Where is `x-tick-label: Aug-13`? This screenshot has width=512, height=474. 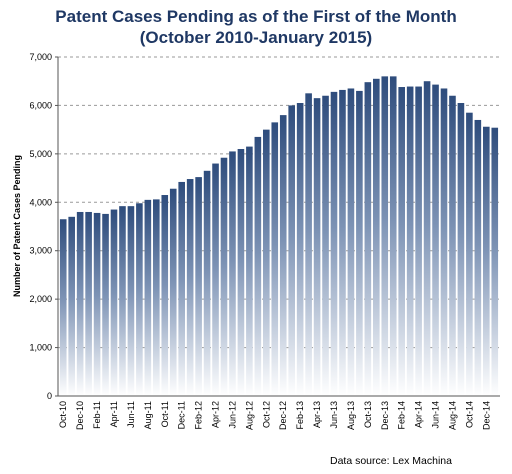 x-tick-label: Aug-13 is located at coordinates (351, 415).